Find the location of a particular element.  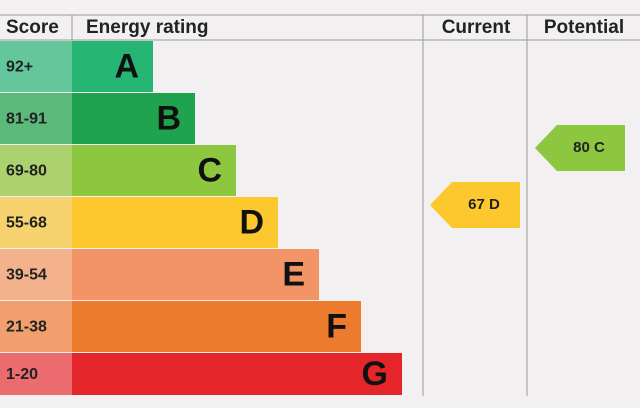

score-range: 55-68 is located at coordinates (26, 223).